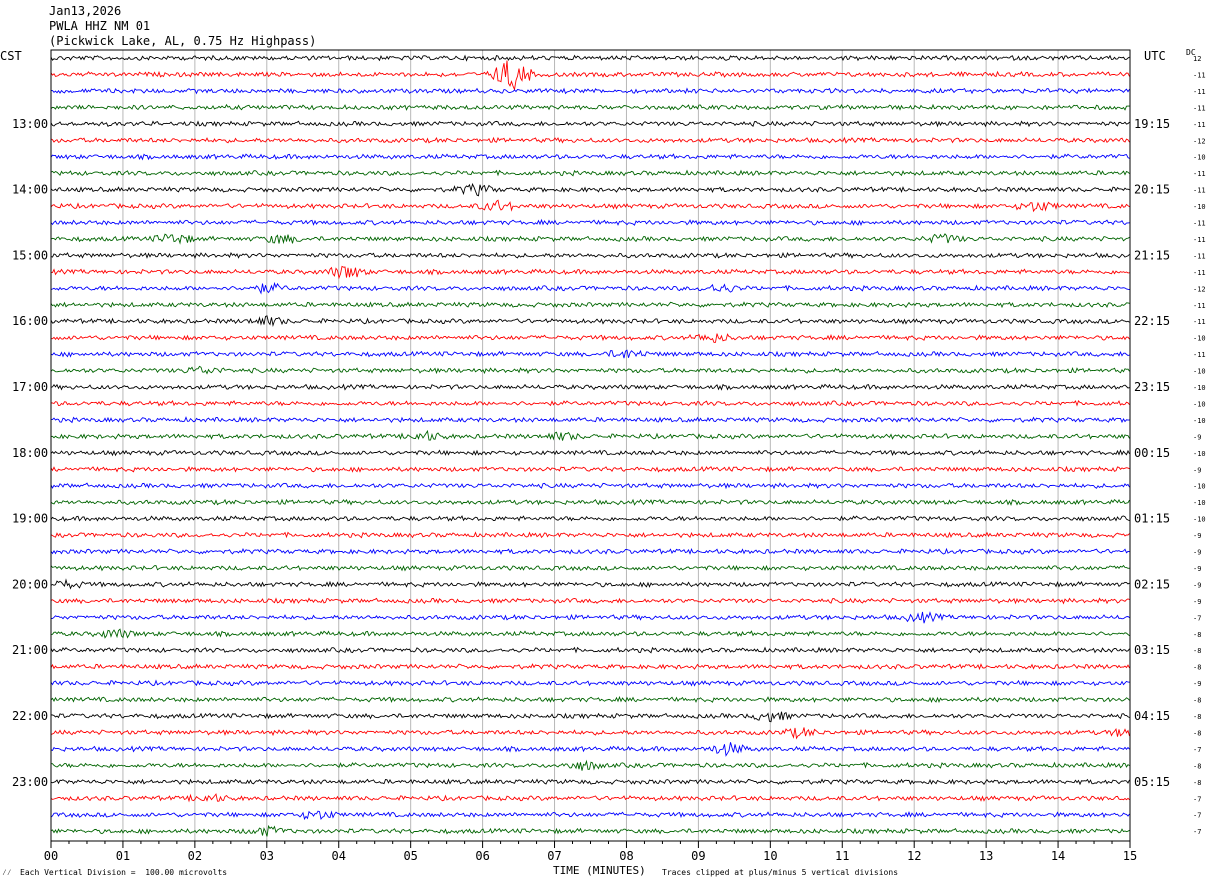  I want to click on left-timezone-label: CST, so click(11, 56).